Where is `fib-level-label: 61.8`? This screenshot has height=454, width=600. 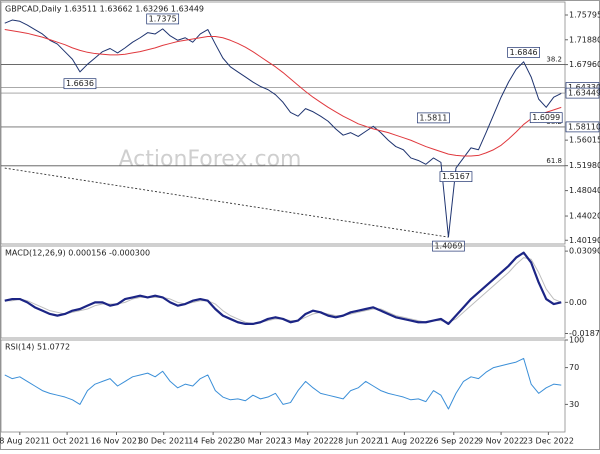 fib-level-label: 61.8 is located at coordinates (554, 161).